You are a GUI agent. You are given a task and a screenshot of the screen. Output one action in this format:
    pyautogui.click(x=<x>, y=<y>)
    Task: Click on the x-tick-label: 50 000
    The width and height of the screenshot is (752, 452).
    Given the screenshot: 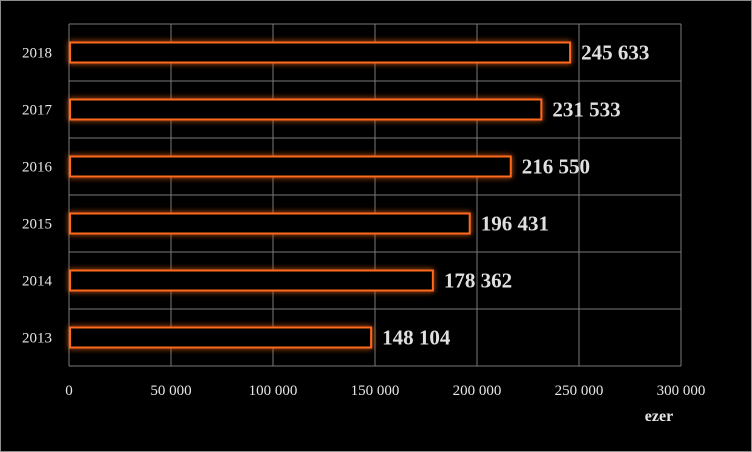 What is the action you would take?
    pyautogui.click(x=170, y=391)
    